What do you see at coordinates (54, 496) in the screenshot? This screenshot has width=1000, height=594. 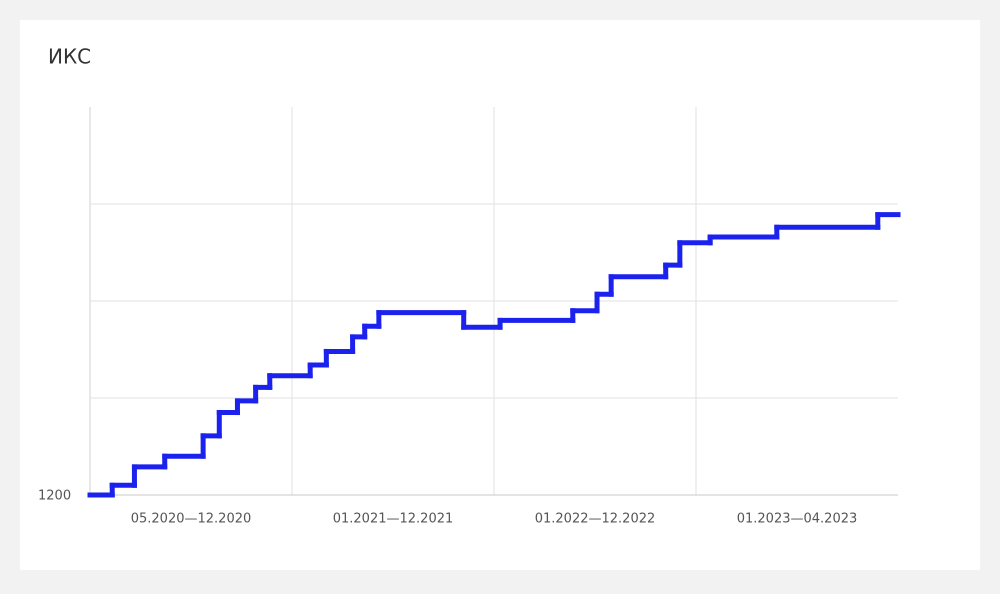 I see `y-tick-label: 1200` at bounding box center [54, 496].